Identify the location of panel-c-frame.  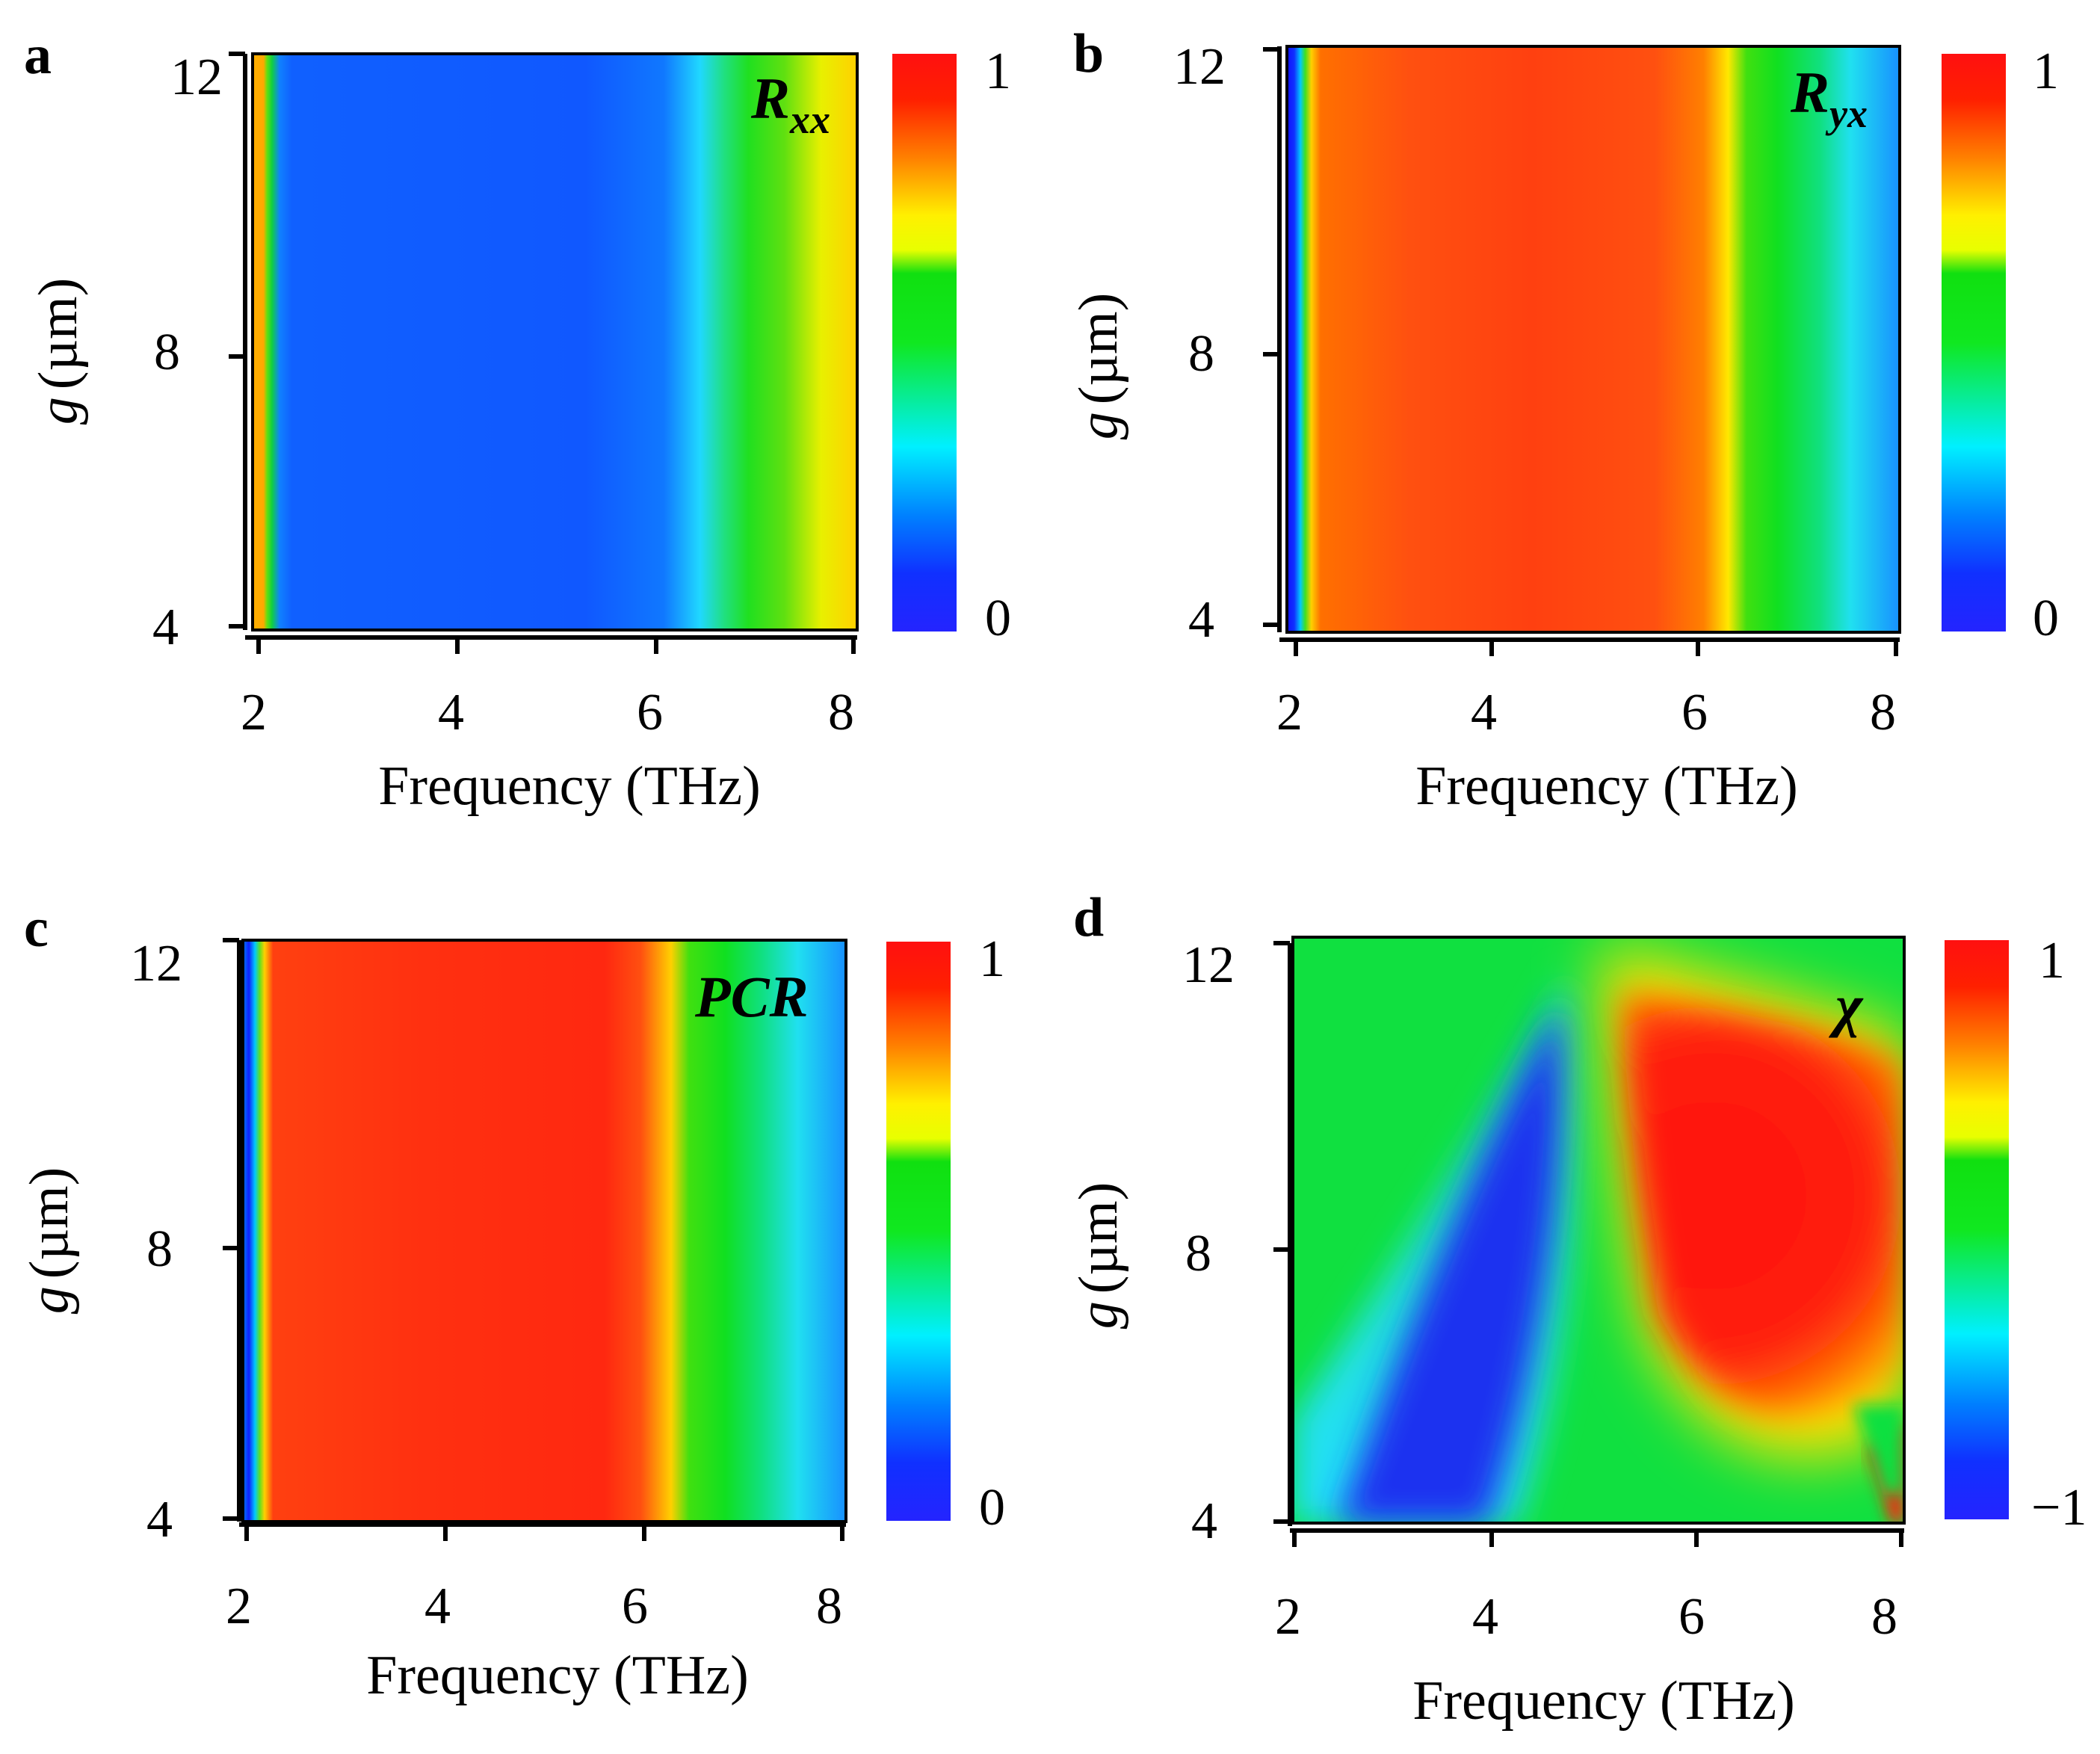
(544, 1231).